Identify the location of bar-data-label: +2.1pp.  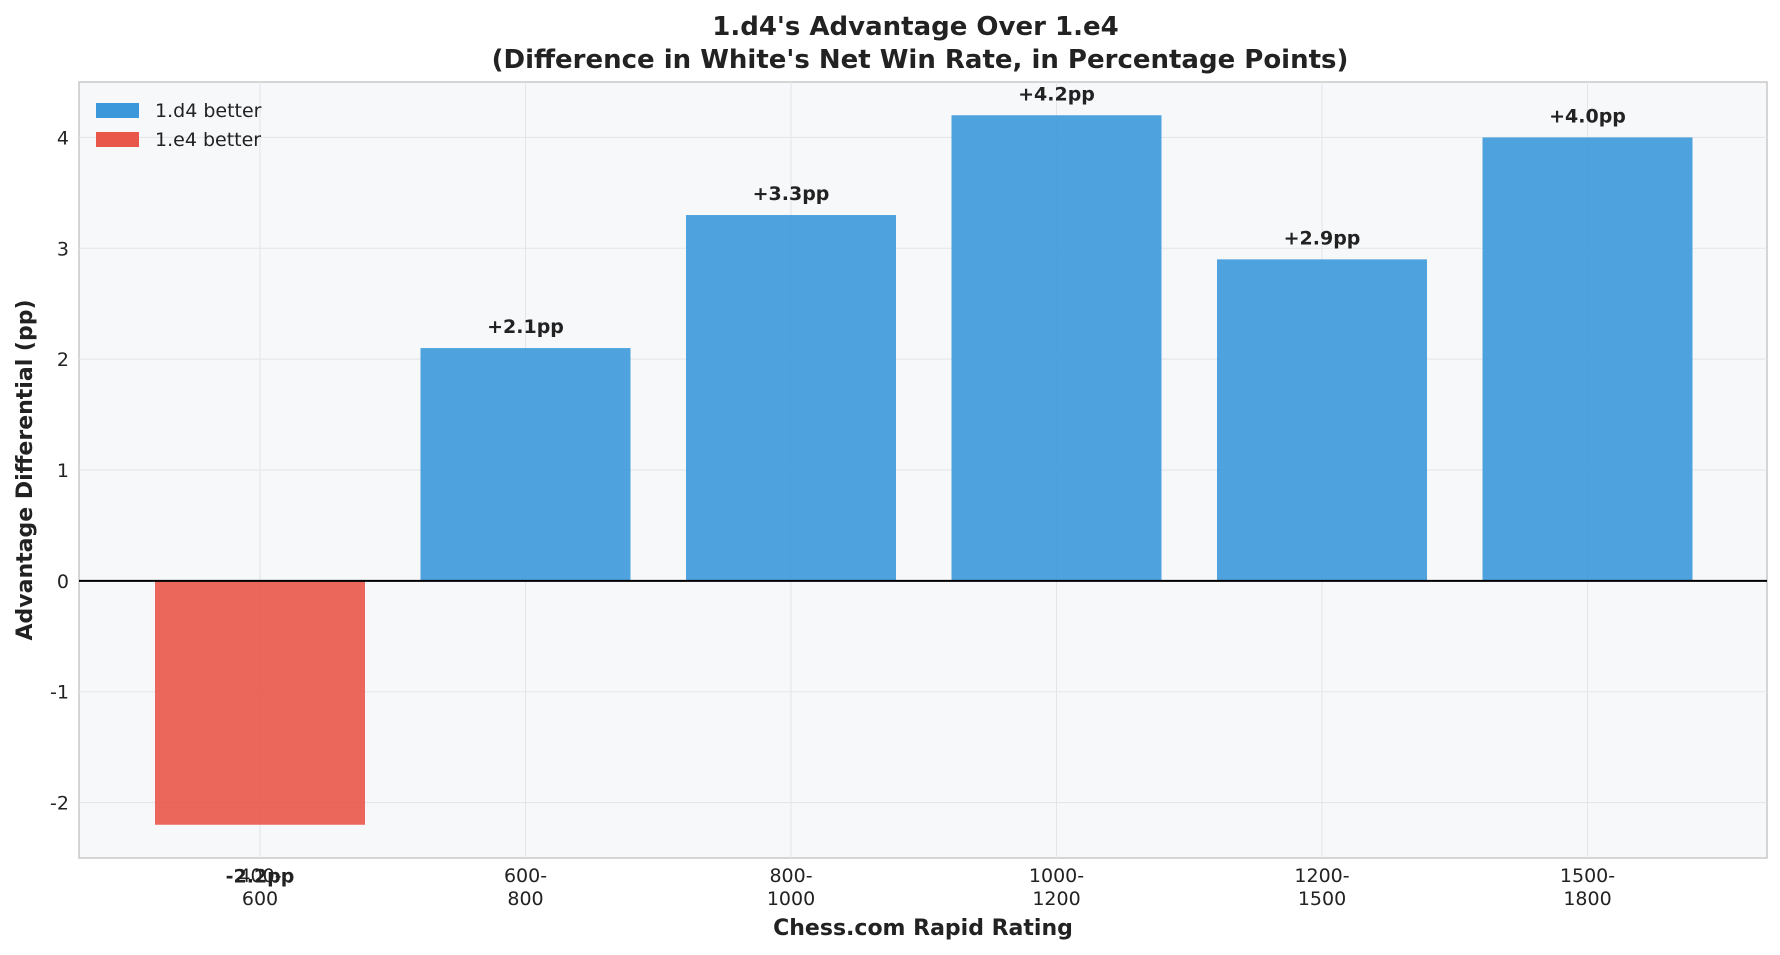
(525, 327).